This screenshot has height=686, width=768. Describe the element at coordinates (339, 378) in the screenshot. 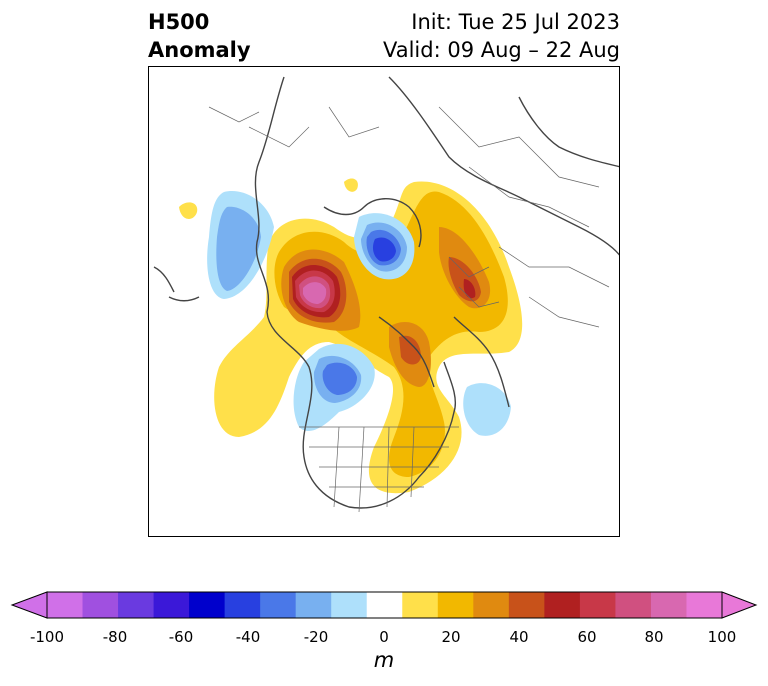

I see `anomaly-contour-neg30b` at that location.